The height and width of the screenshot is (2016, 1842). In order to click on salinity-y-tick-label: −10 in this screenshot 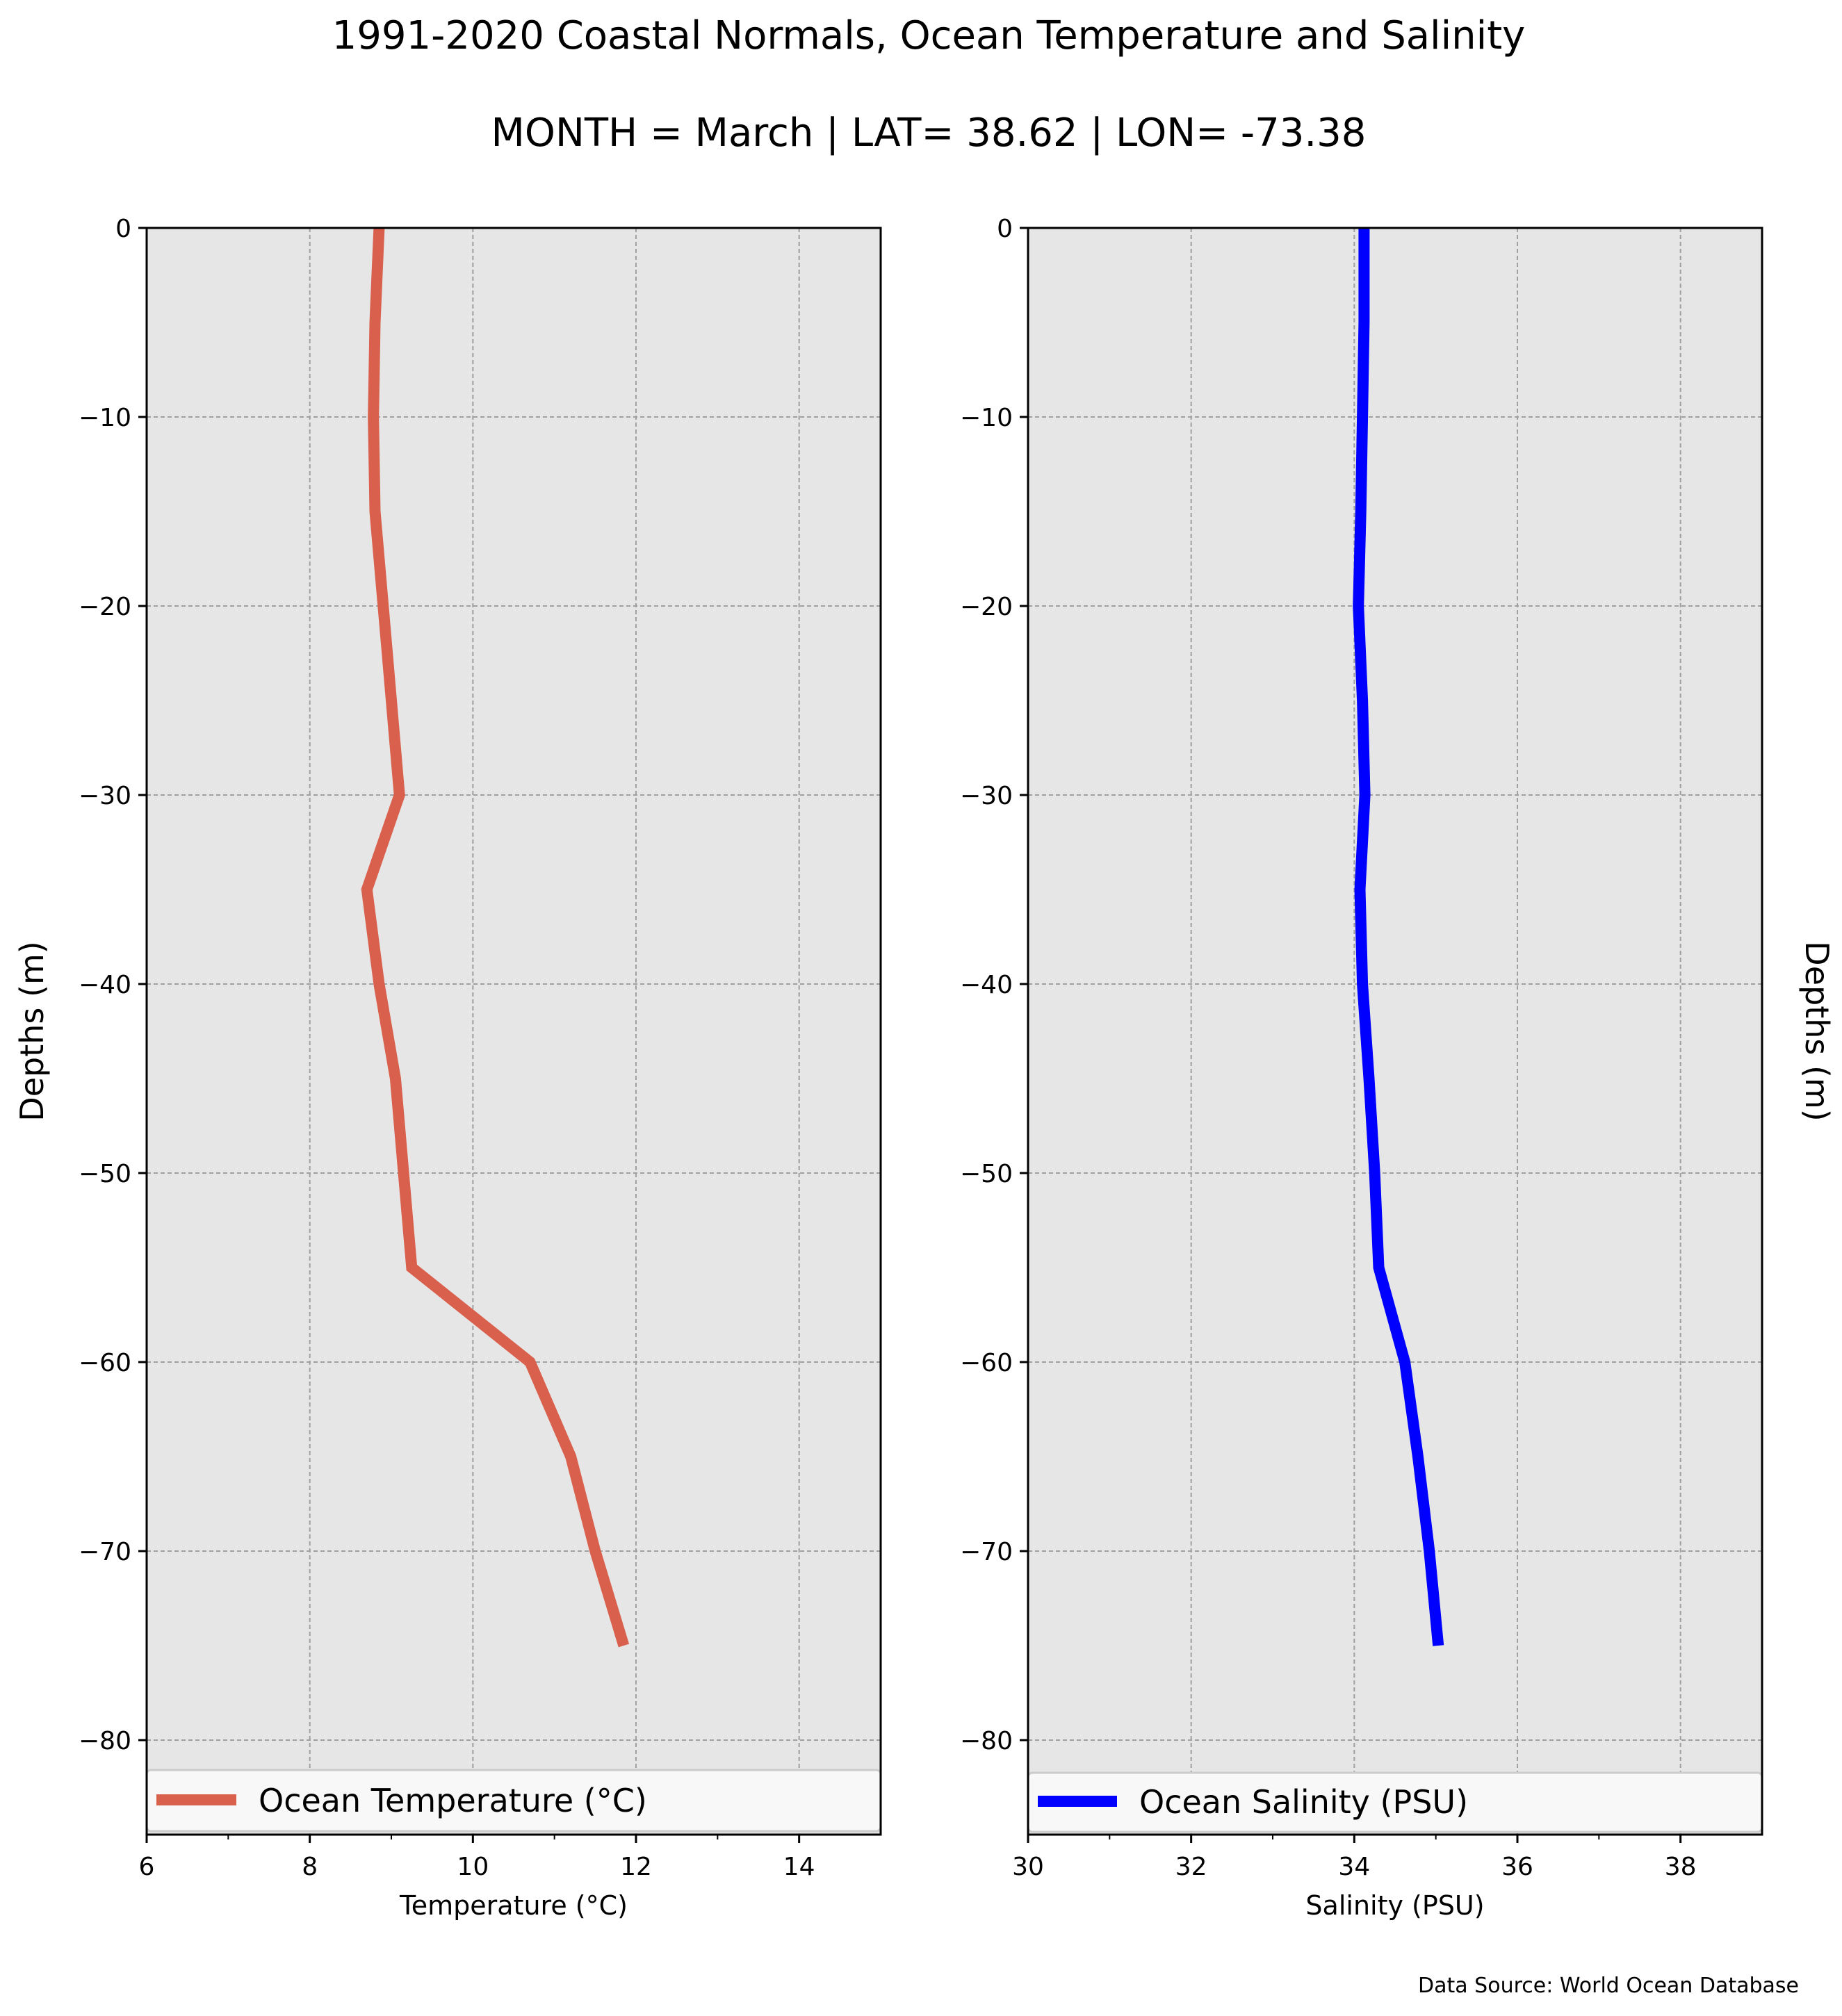, I will do `click(986, 418)`.